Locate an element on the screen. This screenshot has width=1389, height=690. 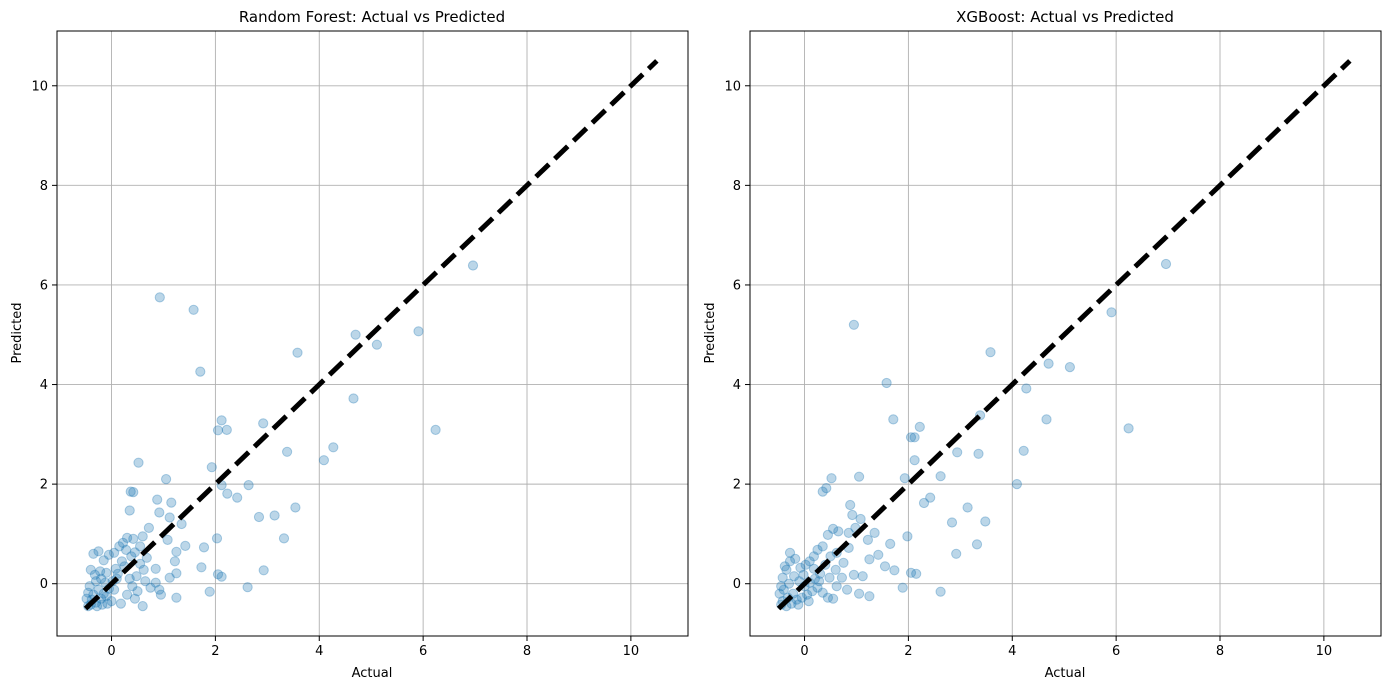
rf-x-axis-label: Actual is located at coordinates (372, 673).